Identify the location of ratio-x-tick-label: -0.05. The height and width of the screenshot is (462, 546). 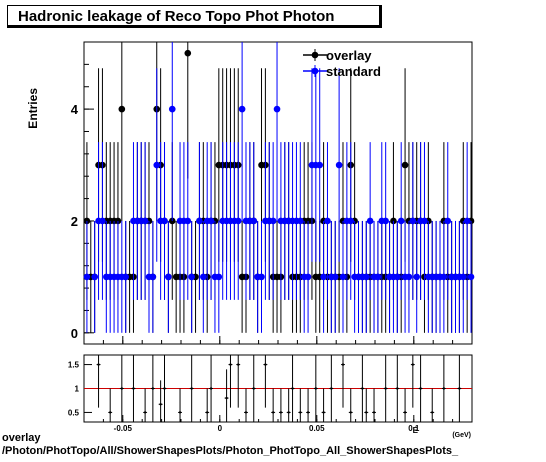
(123, 428).